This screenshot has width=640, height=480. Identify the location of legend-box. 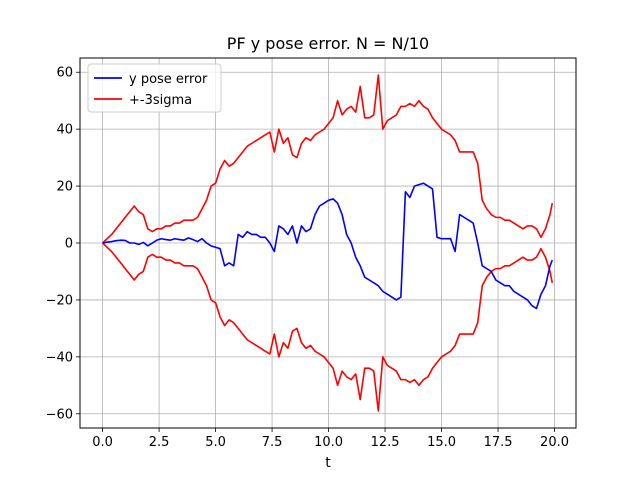
(154, 88).